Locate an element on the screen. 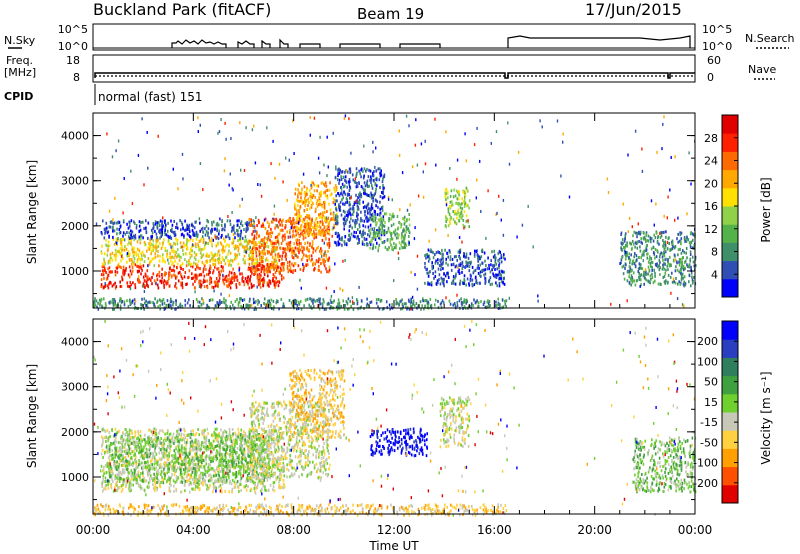 Image resolution: width=800 pixels, height=554 pixels. freq-left-tick-bottom: 8 is located at coordinates (76, 77).